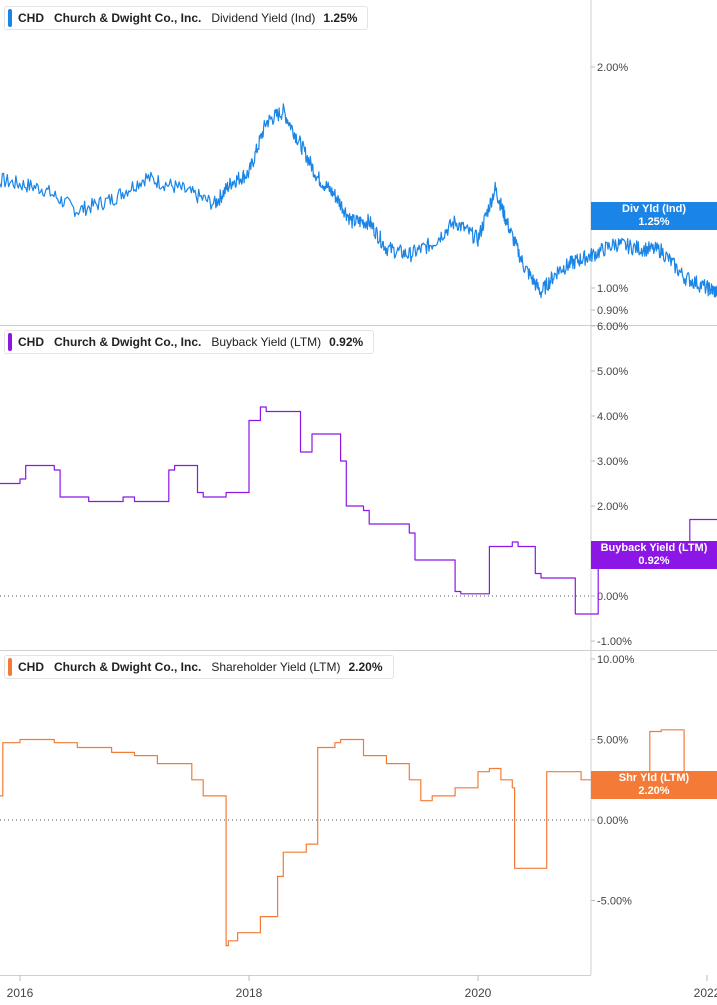 The image size is (717, 1005). Describe the element at coordinates (365, 667) in the screenshot. I see `legend-value: 2.20%` at that location.